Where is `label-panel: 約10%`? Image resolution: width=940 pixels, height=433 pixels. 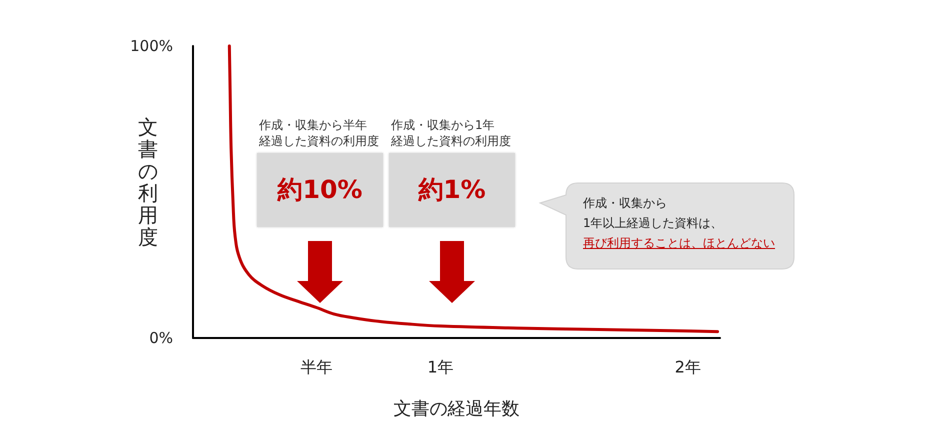 label-panel: 約10% is located at coordinates (320, 190).